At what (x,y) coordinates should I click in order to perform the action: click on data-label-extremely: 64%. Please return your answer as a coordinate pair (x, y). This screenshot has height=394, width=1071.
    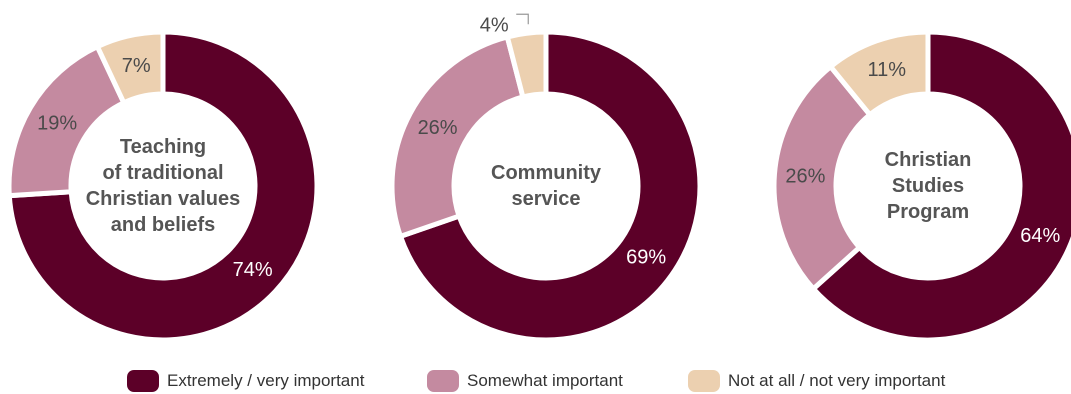
    Looking at the image, I should click on (1040, 236).